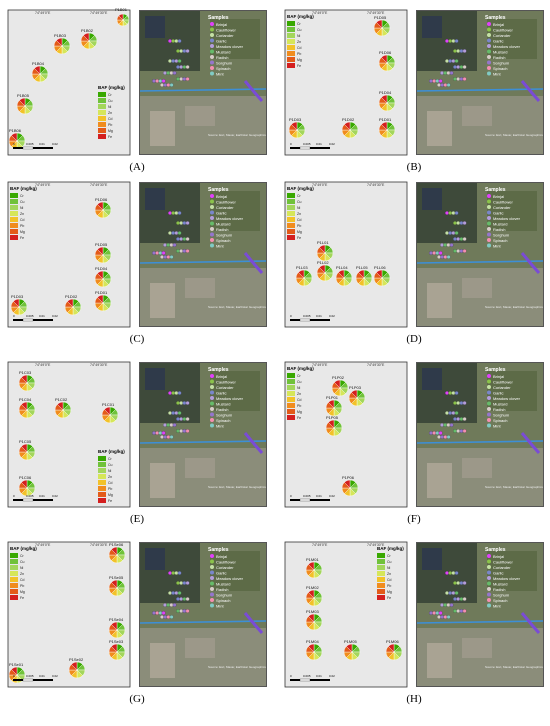 Image resolution: width=550 pixels, height=726 pixels. What do you see at coordinates (323, 262) in the screenshot?
I see `site-label: P1L02` at bounding box center [323, 262].